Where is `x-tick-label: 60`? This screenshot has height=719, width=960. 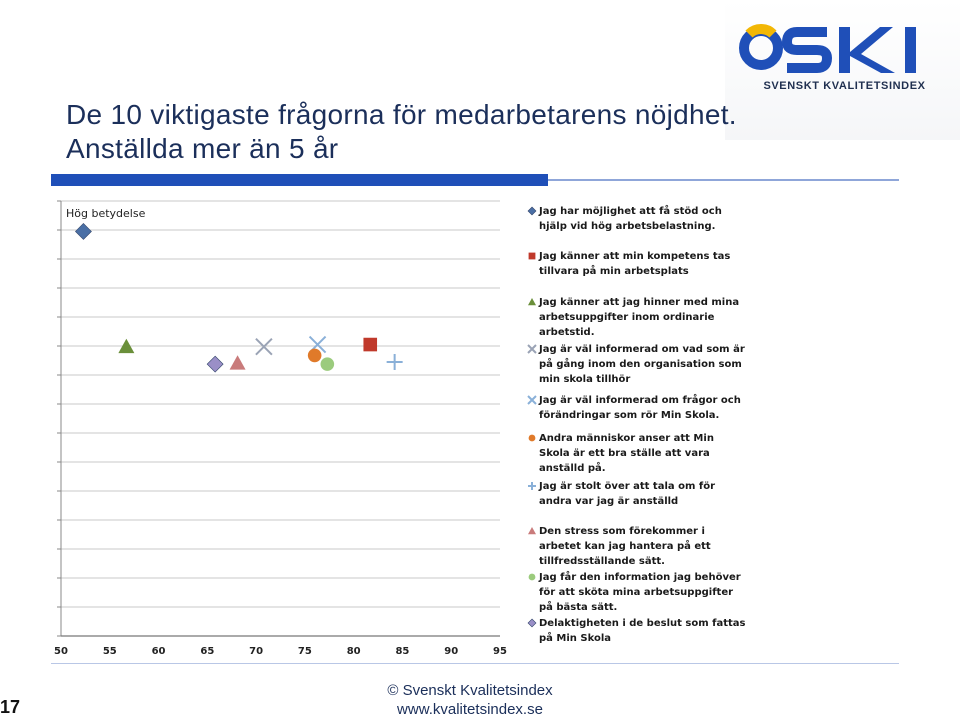 x-tick-label: 60 is located at coordinates (159, 651).